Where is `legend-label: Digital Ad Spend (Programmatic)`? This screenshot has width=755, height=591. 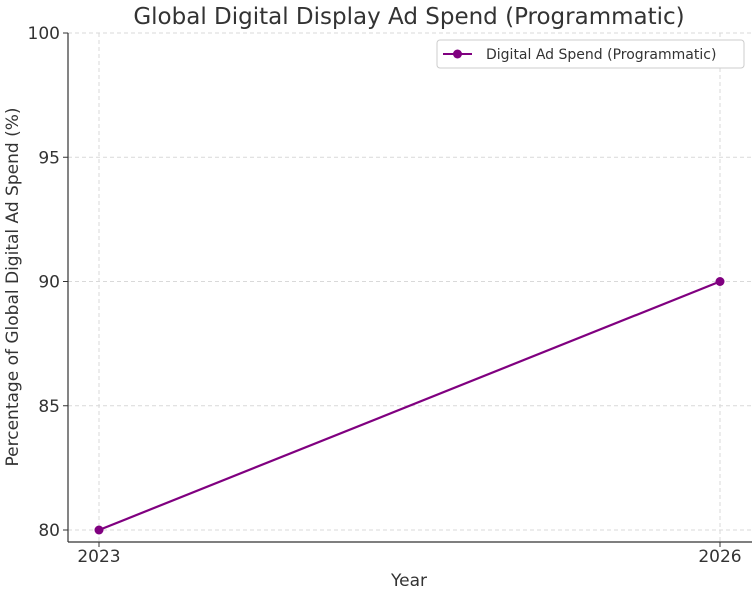
legend-label: Digital Ad Spend (Programmatic) is located at coordinates (601, 55).